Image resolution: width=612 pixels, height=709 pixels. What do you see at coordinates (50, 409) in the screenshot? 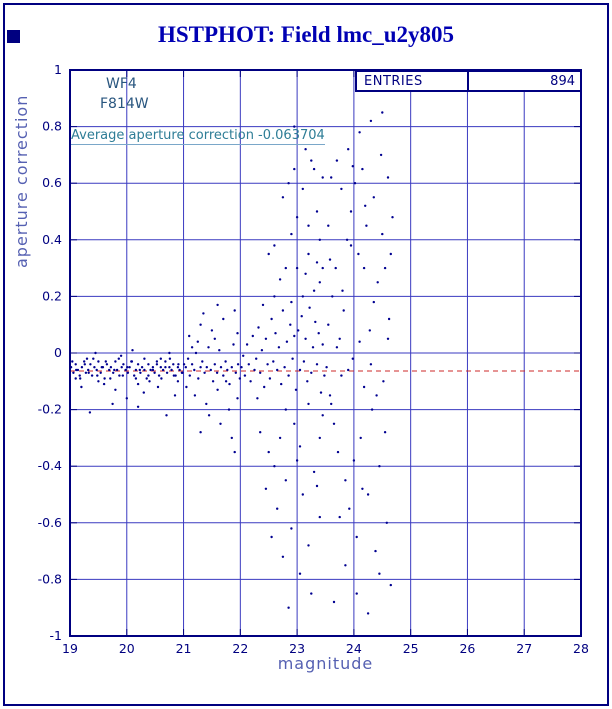
I see `y-tick-label: -0.2` at bounding box center [50, 409].